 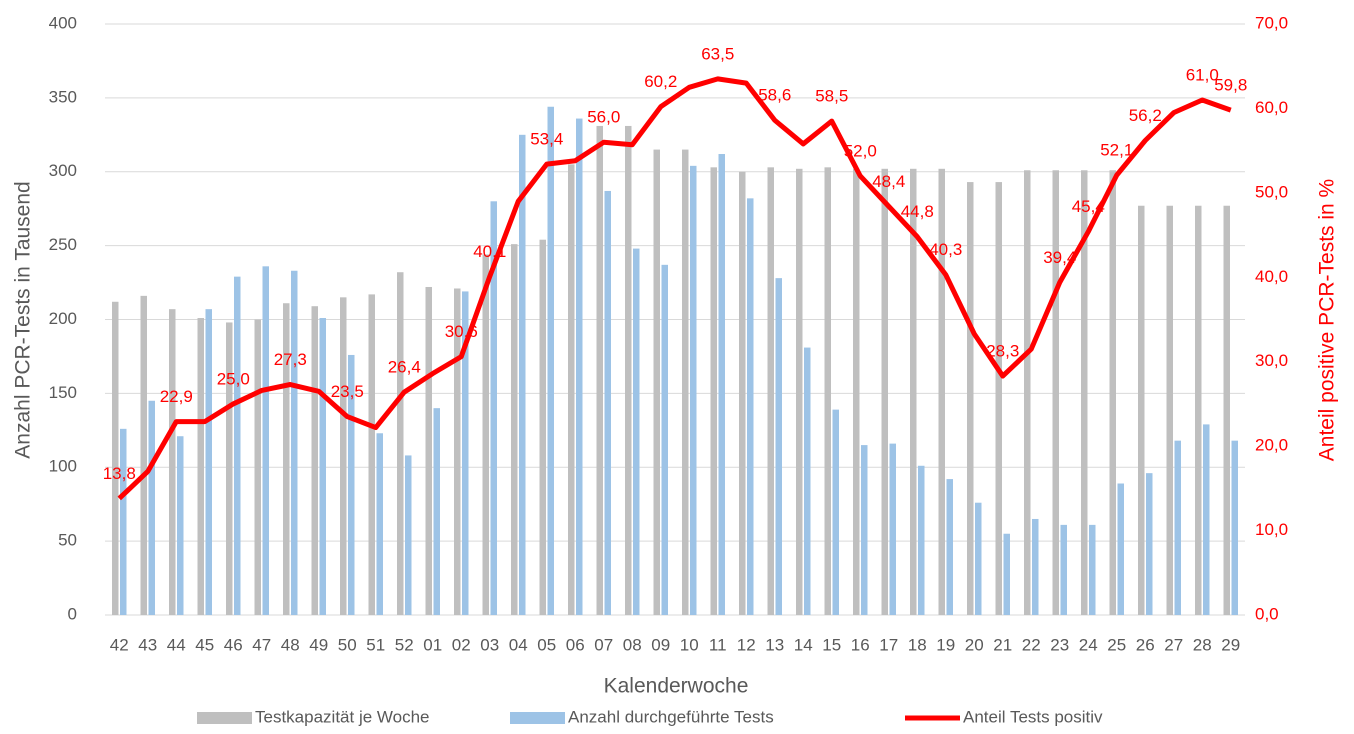 I want to click on x-tick-label: 15, so click(x=831, y=644).